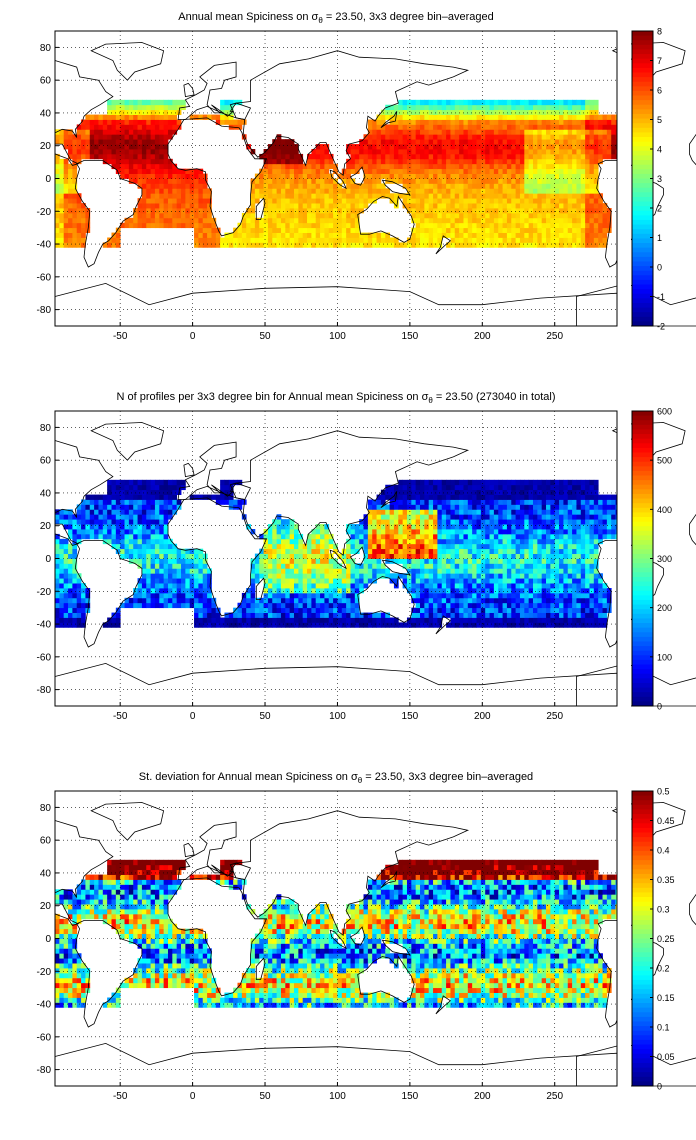 This screenshot has width=696, height=1140. What do you see at coordinates (648, 179) in the screenshot?
I see `colorbar: 8 7 6 5 4 3 2 1 0 -1 -2` at bounding box center [648, 179].